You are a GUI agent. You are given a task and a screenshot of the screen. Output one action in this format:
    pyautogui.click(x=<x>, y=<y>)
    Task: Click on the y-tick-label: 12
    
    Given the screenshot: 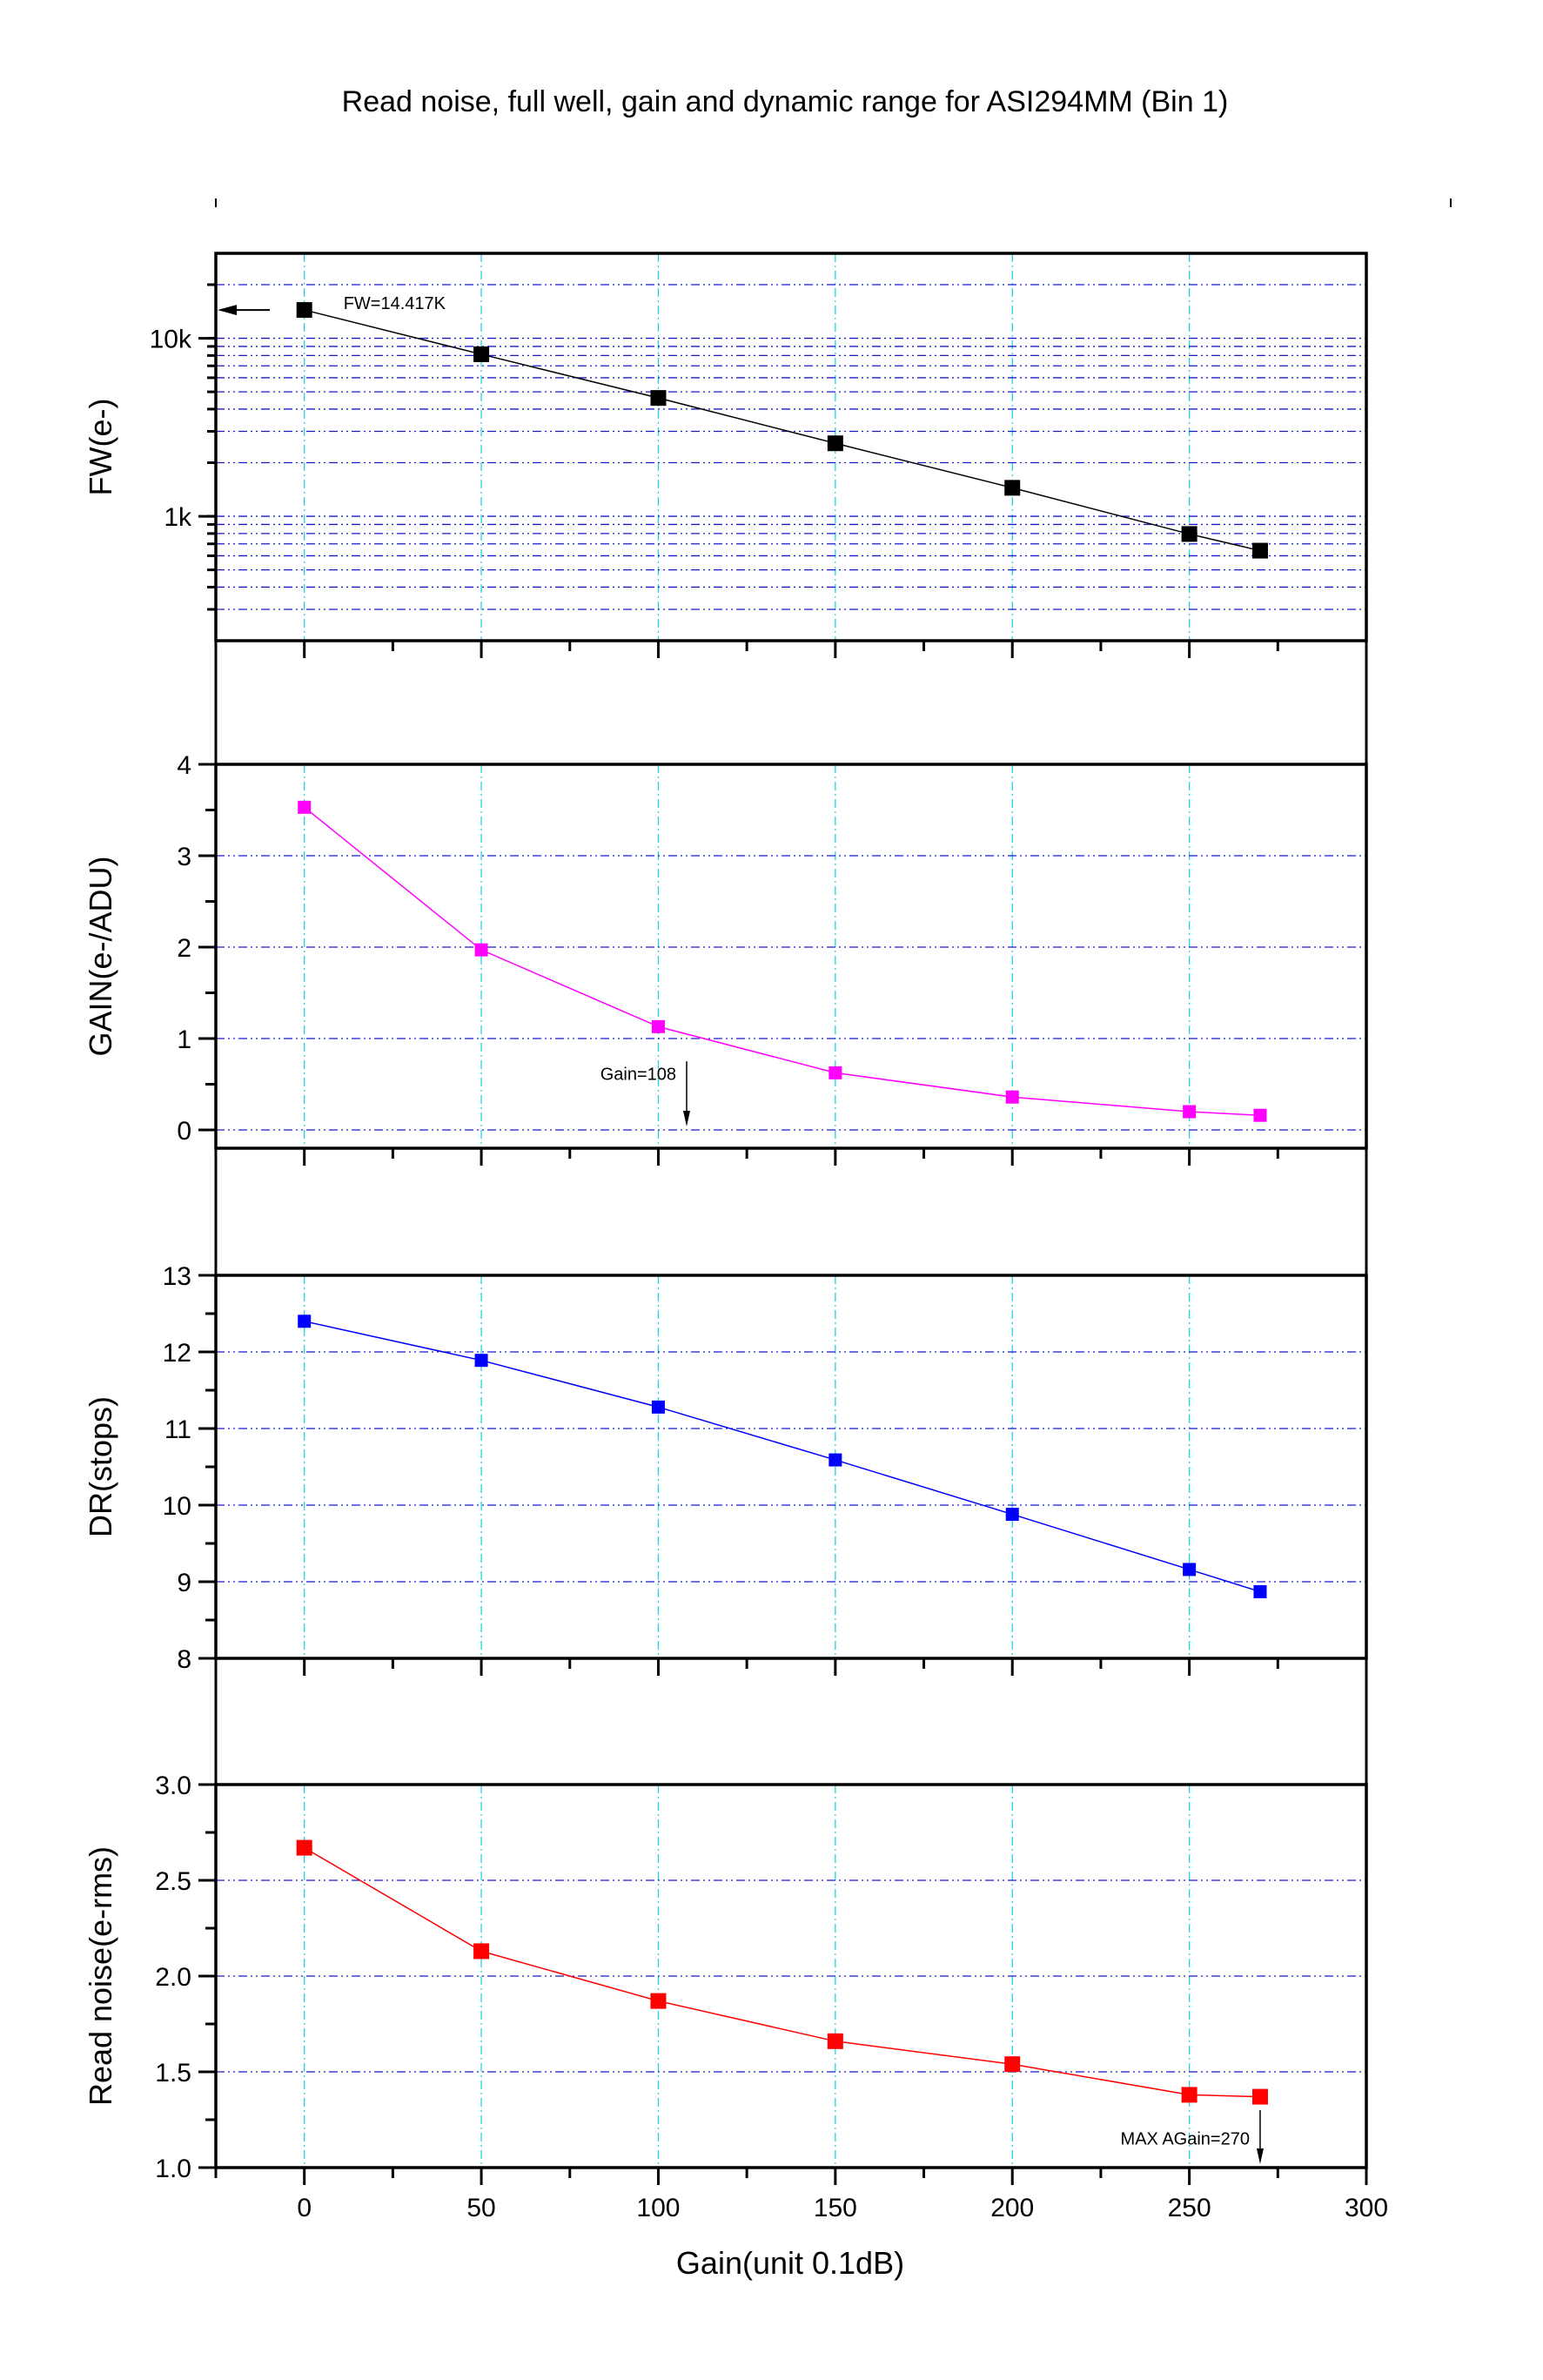 What is the action you would take?
    pyautogui.click(x=177, y=1353)
    